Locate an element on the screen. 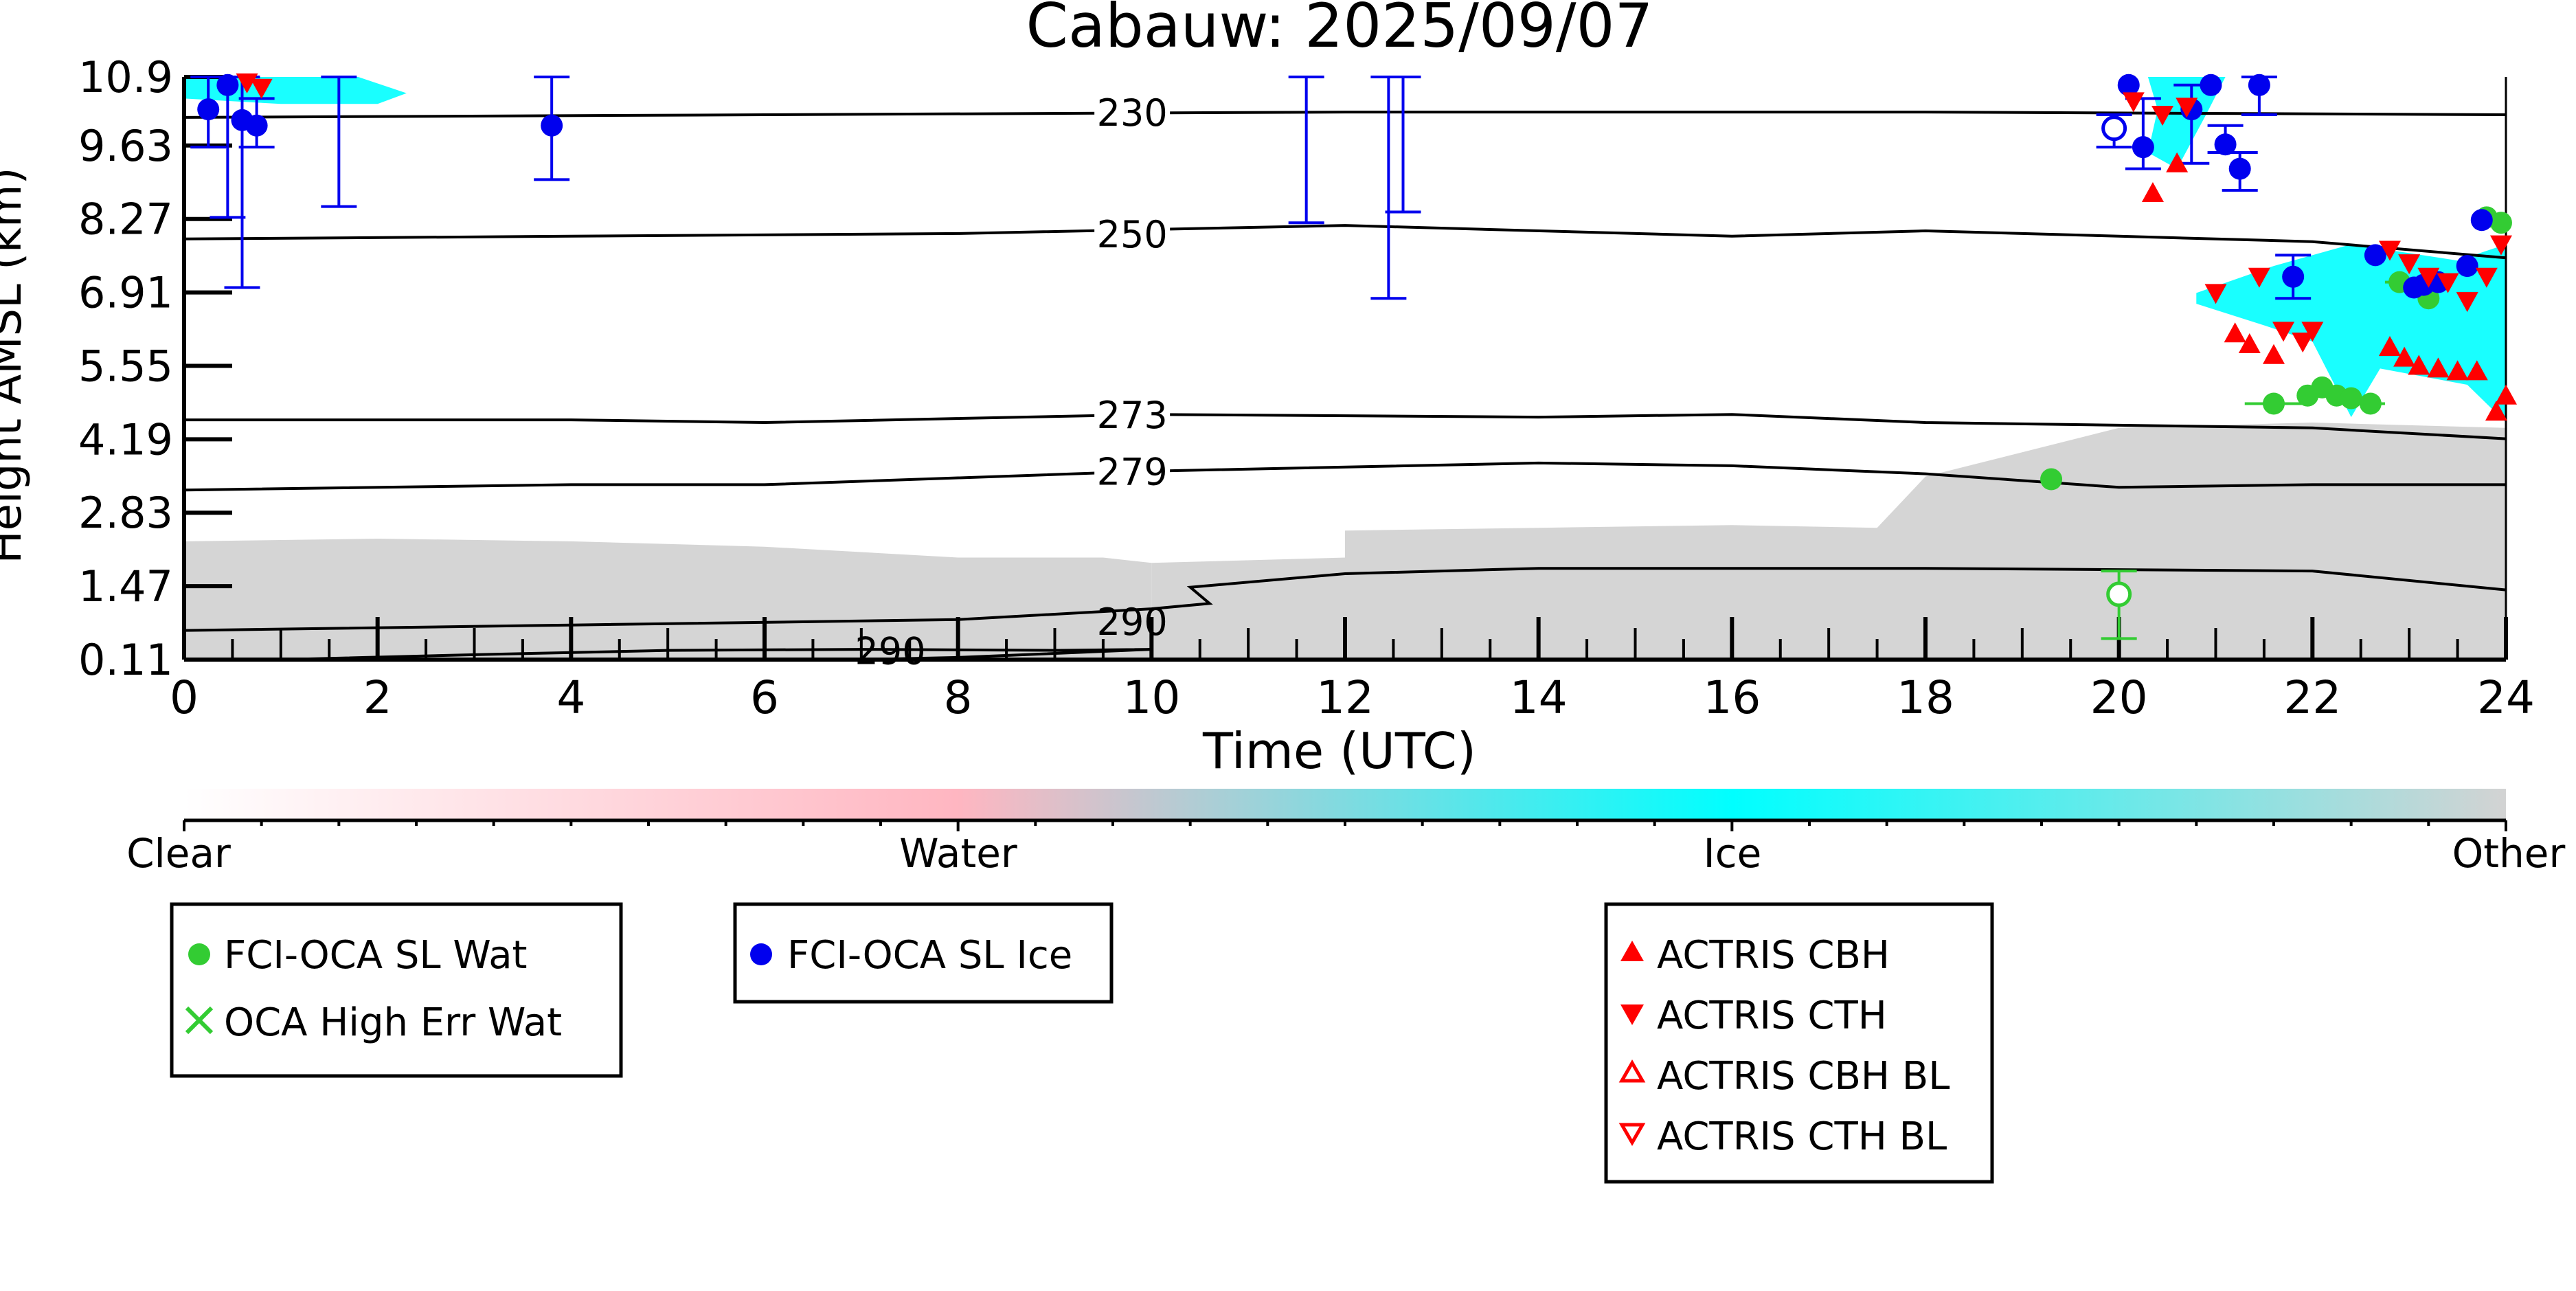  x-tick-label: 6 is located at coordinates (764, 697).